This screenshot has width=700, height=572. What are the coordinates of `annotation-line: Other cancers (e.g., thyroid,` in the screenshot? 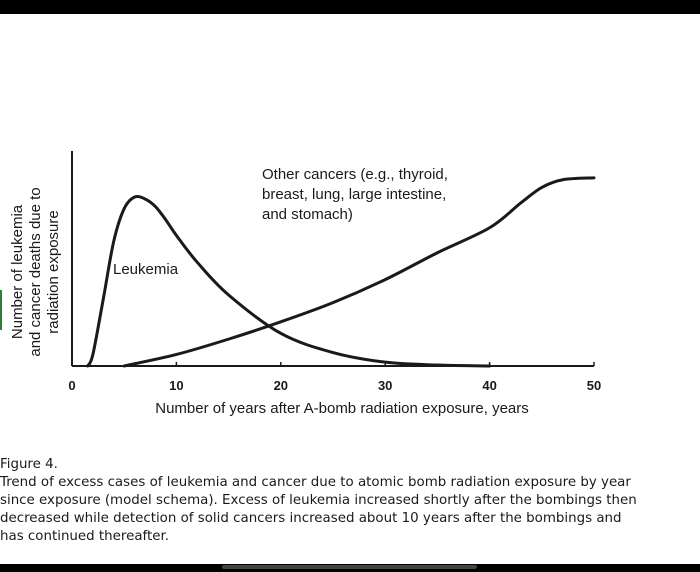 It's located at (355, 174).